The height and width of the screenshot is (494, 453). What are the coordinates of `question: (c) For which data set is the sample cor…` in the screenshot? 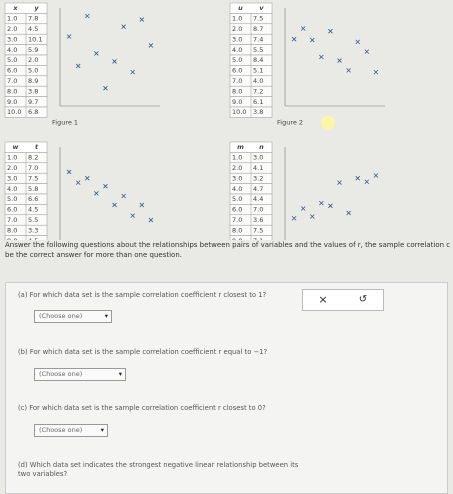 It's located at (163, 408).